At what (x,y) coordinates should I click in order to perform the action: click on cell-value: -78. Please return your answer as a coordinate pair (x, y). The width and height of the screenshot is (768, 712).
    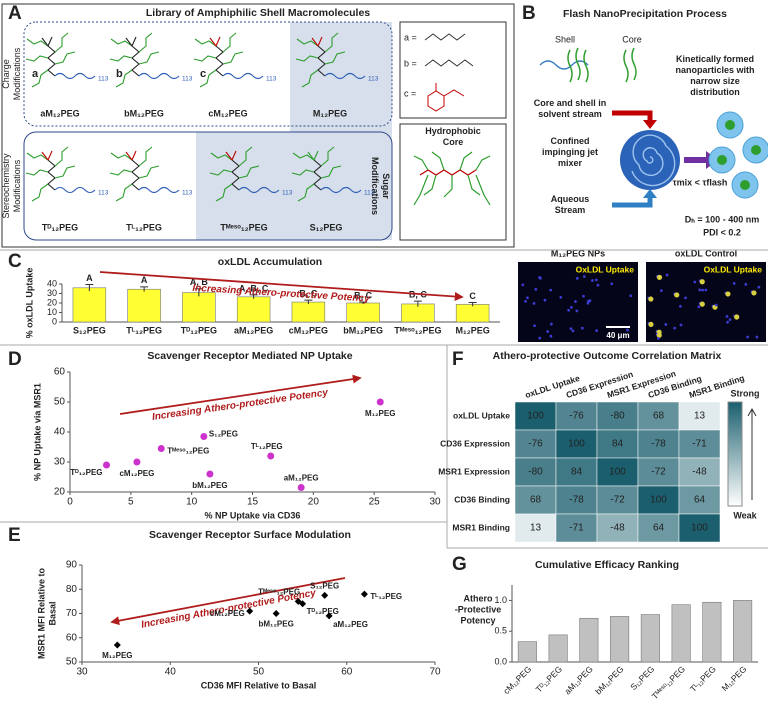
    Looking at the image, I should click on (658, 444).